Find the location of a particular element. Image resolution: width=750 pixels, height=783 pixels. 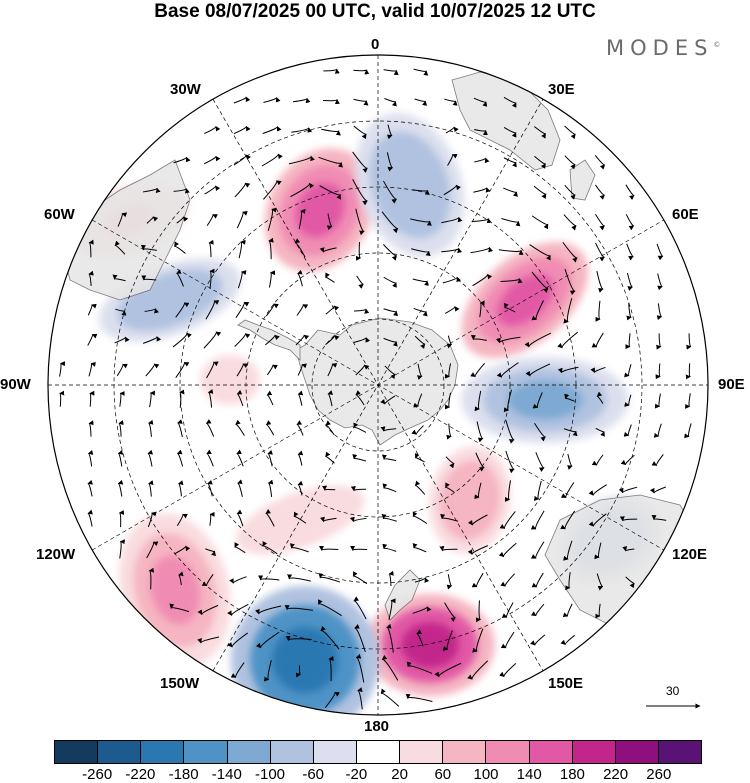

colorbar-tick-label: -20 is located at coordinates (356, 774).